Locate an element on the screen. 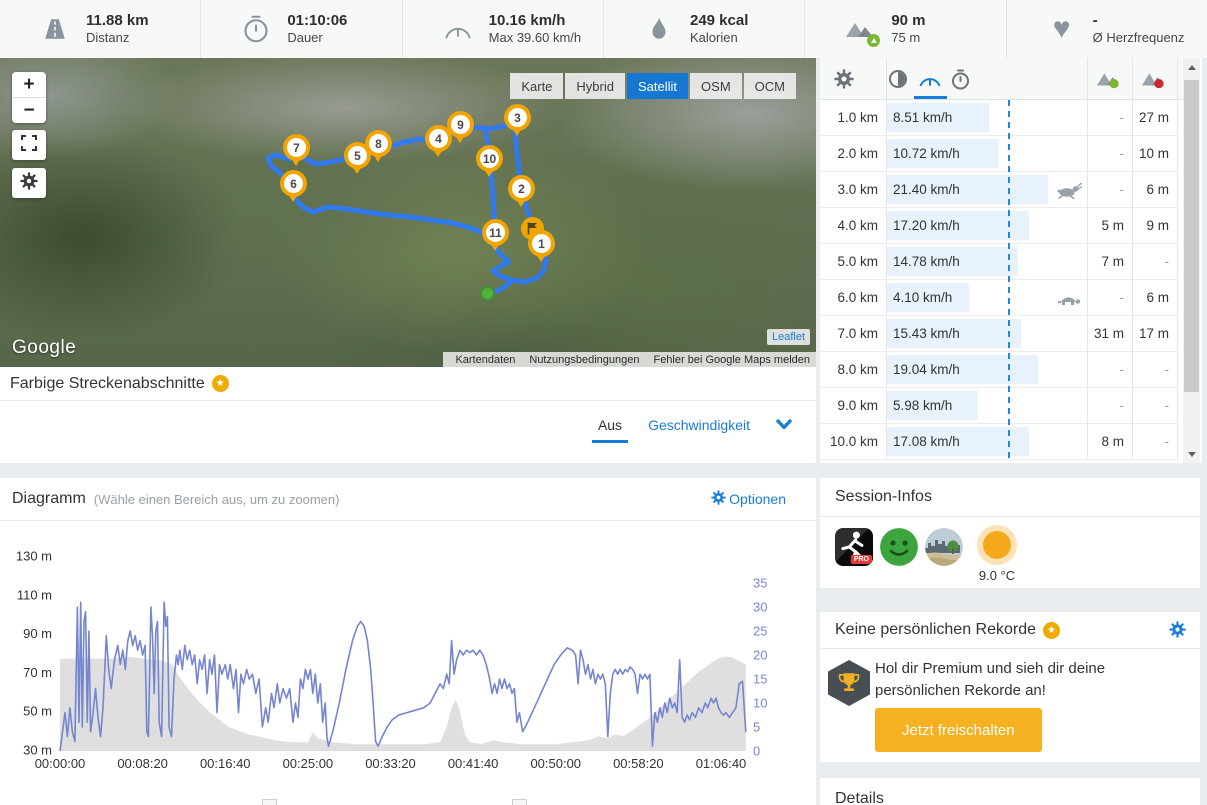 This screenshot has width=1207, height=805. route-marker-3: 3 is located at coordinates (517, 120).